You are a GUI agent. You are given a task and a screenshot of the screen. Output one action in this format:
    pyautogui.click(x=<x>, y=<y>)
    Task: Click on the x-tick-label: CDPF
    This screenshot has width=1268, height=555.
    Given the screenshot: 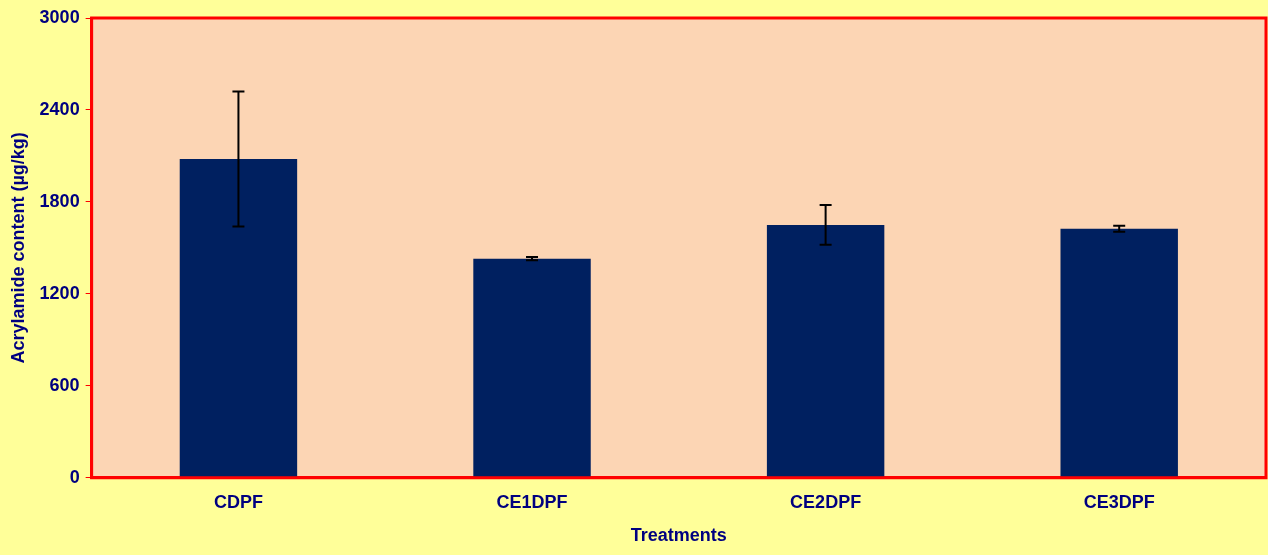 What is the action you would take?
    pyautogui.click(x=238, y=501)
    